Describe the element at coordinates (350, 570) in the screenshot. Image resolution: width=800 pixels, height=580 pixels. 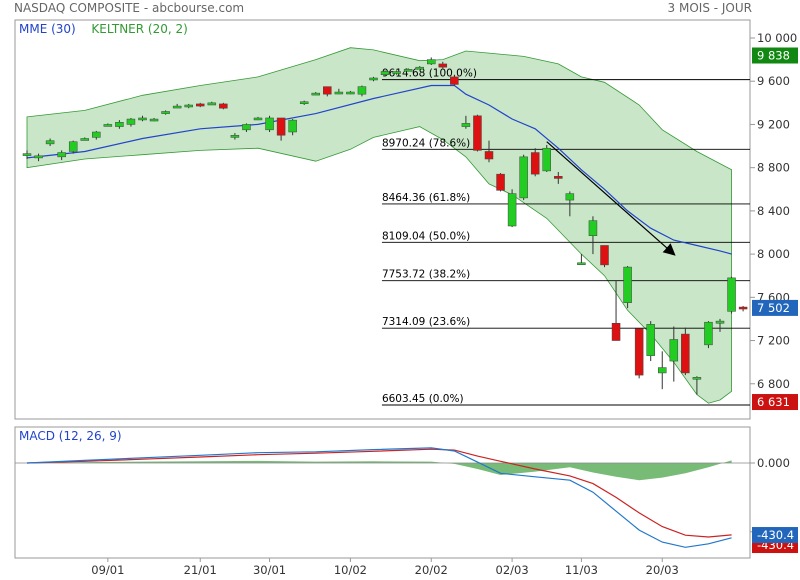
I see `x-tick-label: 10/02` at that location.